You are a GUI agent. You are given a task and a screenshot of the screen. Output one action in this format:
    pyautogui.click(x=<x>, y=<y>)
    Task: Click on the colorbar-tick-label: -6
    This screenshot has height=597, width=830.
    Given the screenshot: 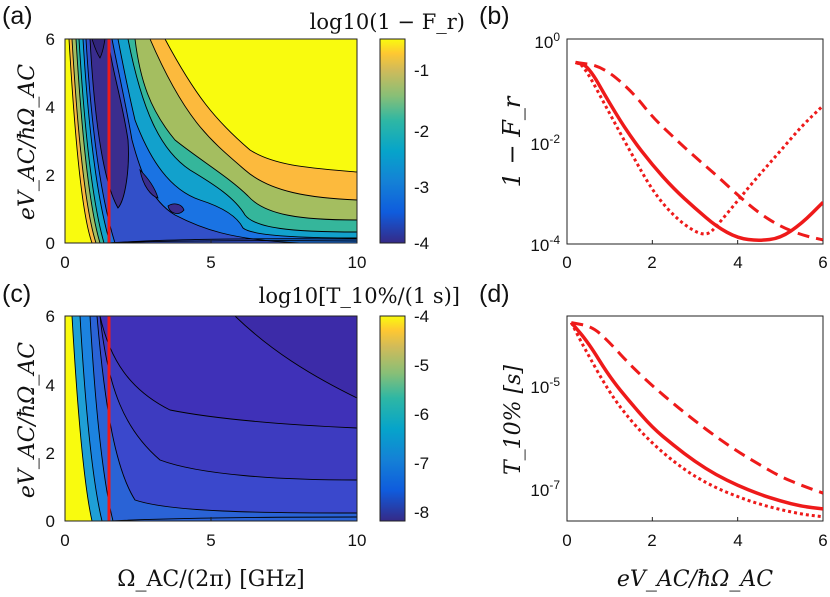 What is the action you would take?
    pyautogui.click(x=421, y=414)
    